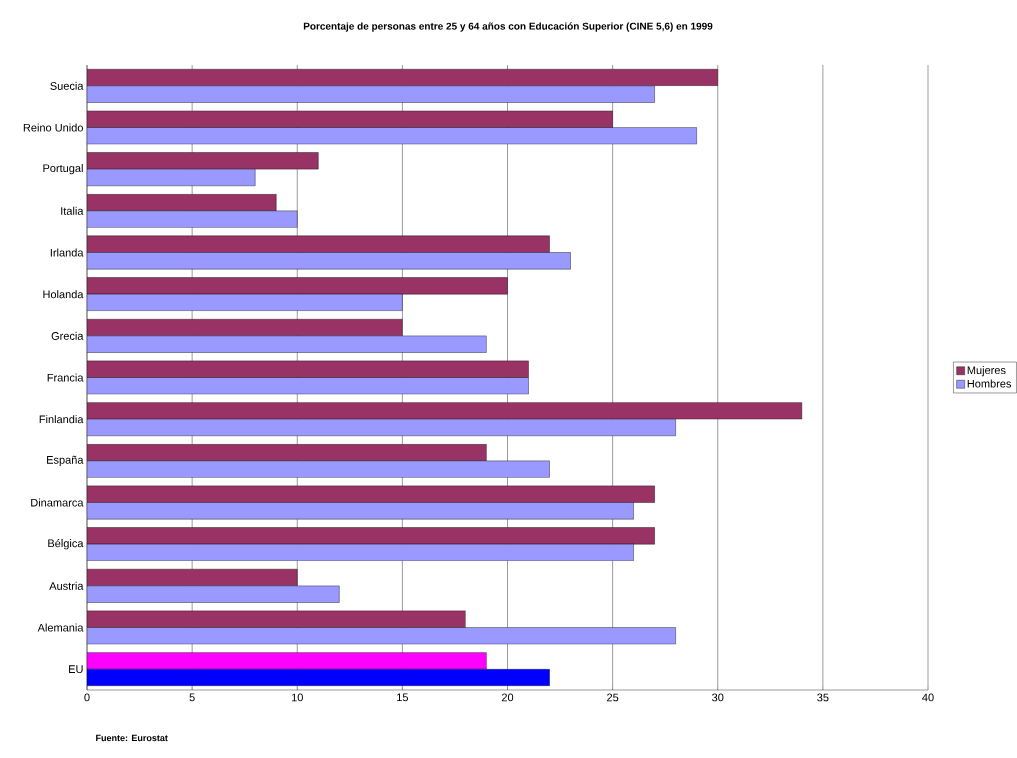 The width and height of the screenshot is (1017, 758). Describe the element at coordinates (67, 252) in the screenshot. I see `y-tick-label: Irlanda` at that location.